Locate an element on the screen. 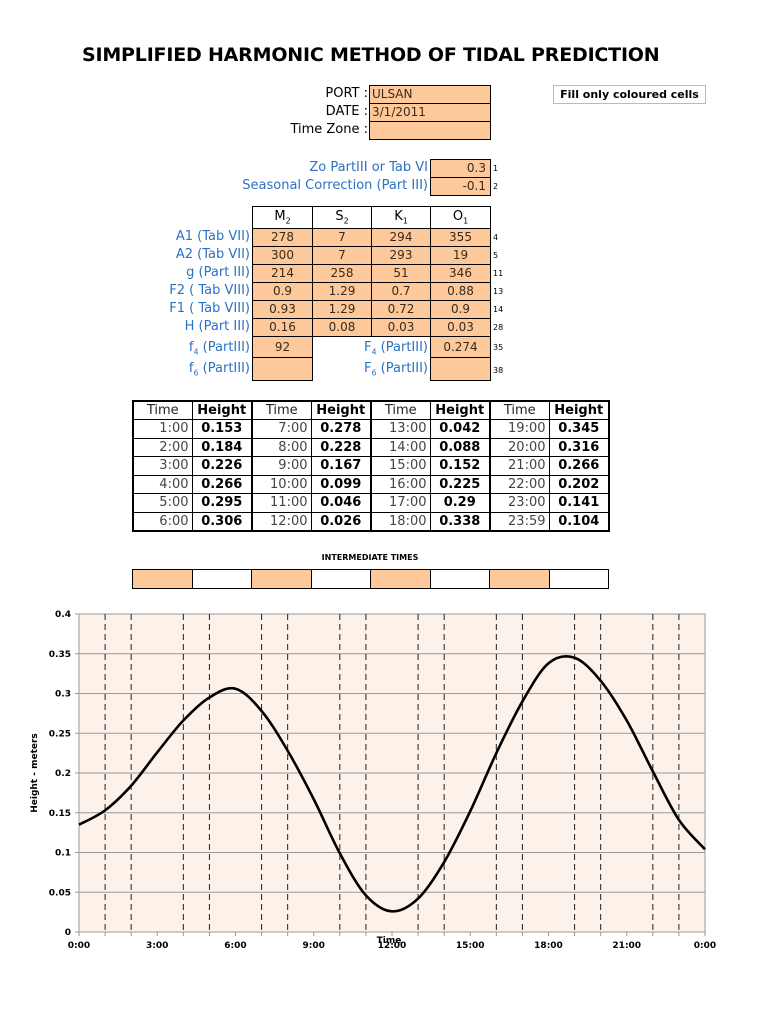  value-cell: 278 is located at coordinates (282, 237).